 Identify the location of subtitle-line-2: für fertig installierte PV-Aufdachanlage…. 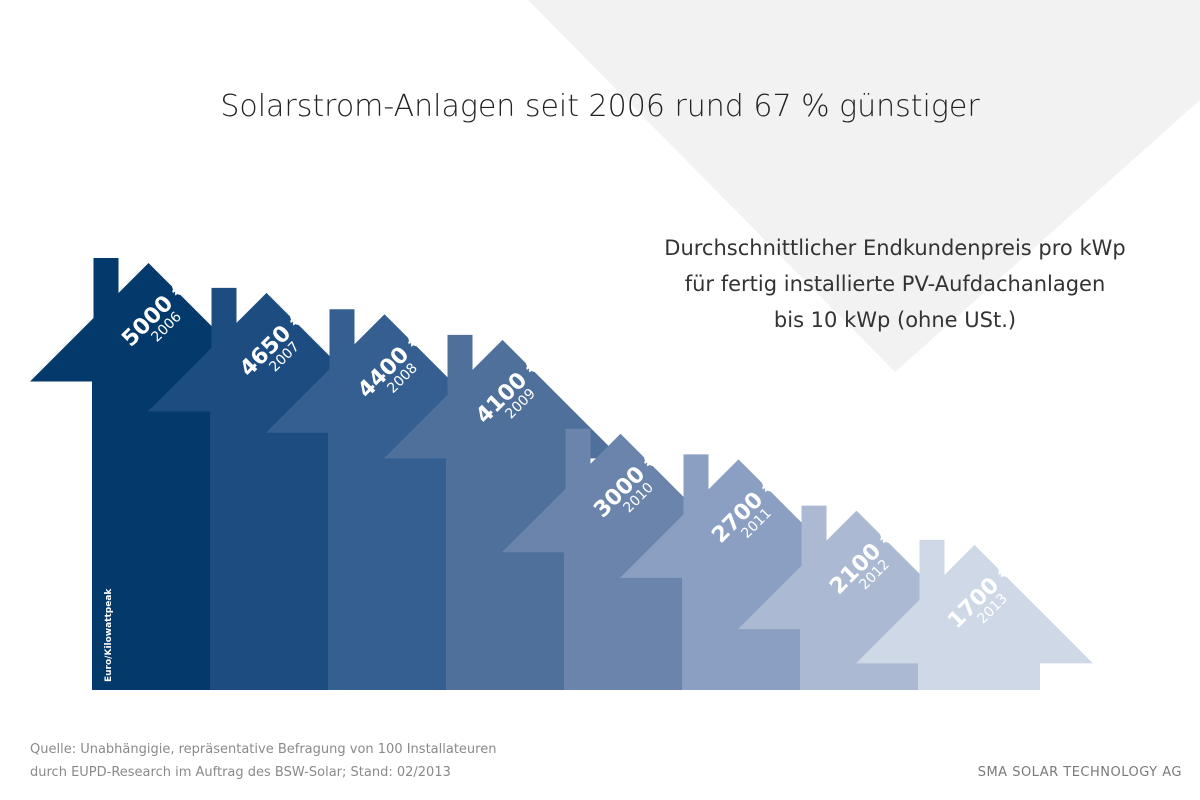
(895, 284).